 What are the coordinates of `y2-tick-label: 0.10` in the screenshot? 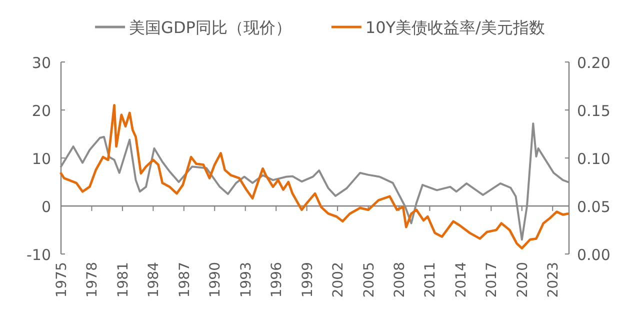 It's located at (593, 159).